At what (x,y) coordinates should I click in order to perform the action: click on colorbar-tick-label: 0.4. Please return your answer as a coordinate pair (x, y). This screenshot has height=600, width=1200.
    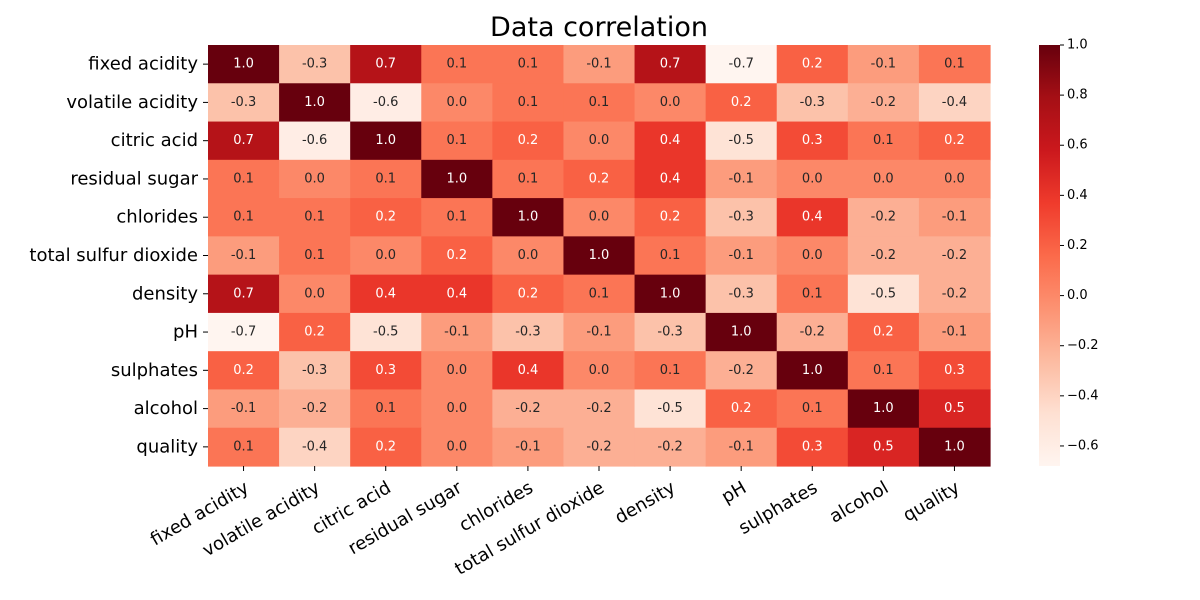
    Looking at the image, I should click on (1077, 195).